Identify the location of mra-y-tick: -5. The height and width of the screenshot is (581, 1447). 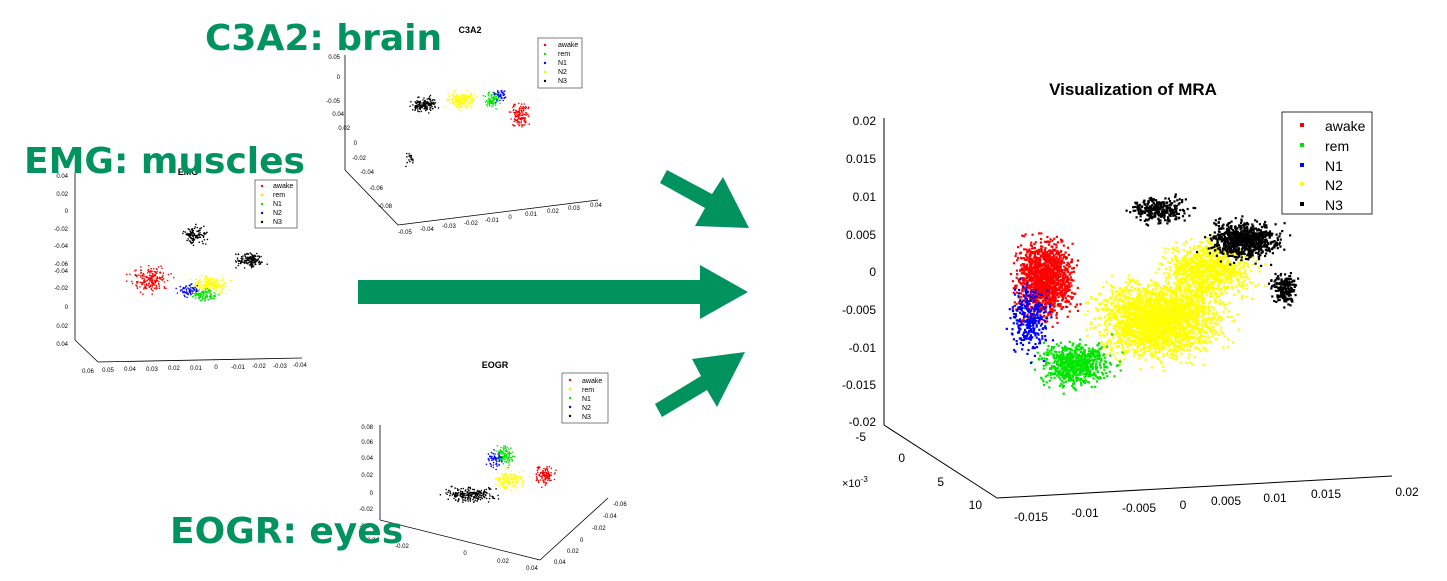
(860, 437).